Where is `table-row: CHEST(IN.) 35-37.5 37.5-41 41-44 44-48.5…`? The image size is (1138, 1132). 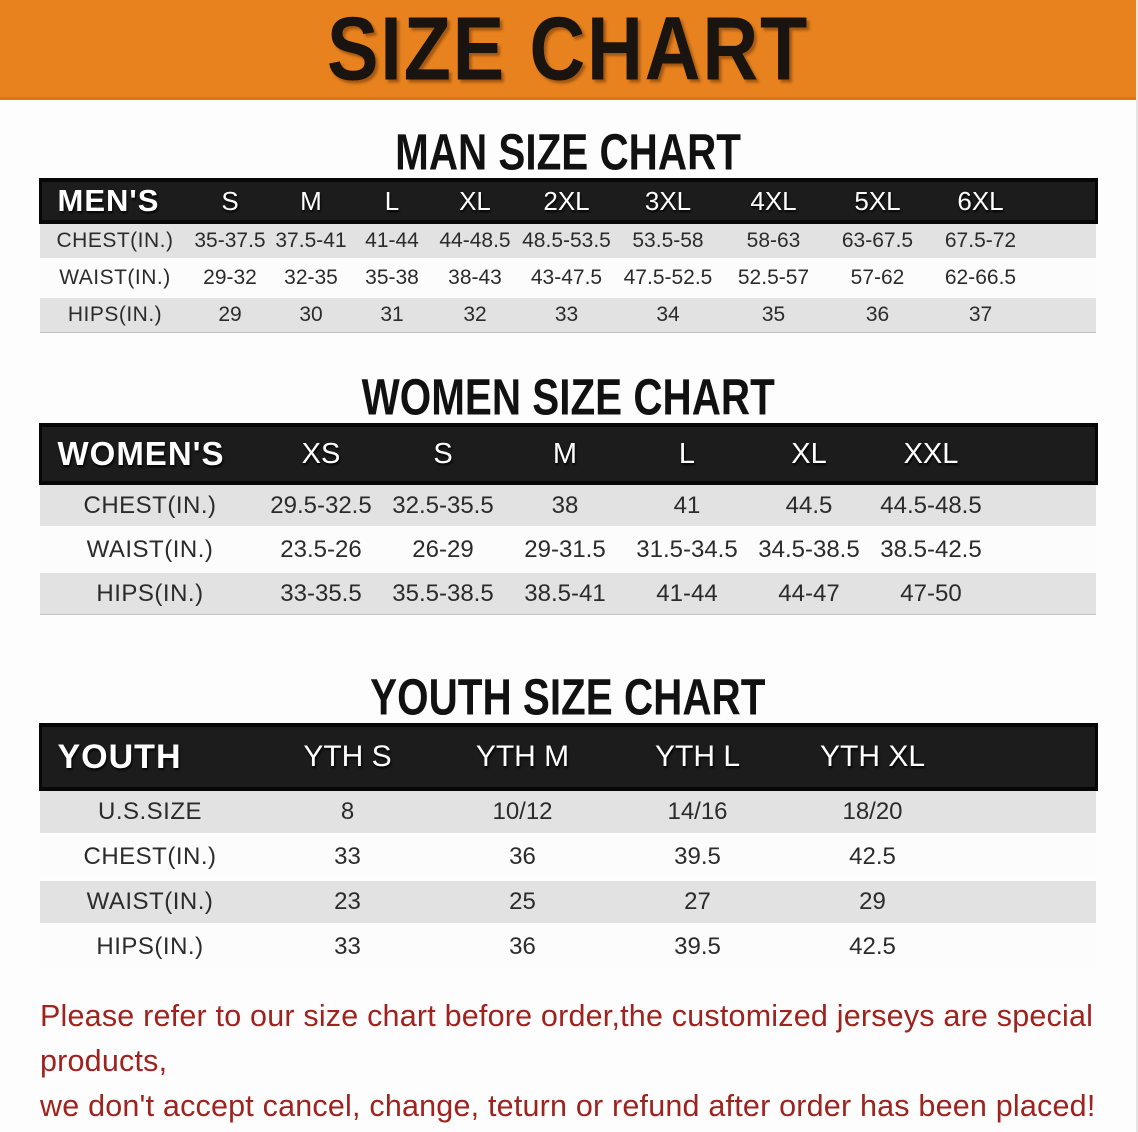 table-row: CHEST(IN.) 35-37.5 37.5-41 41-44 44-48.5… is located at coordinates (568, 240).